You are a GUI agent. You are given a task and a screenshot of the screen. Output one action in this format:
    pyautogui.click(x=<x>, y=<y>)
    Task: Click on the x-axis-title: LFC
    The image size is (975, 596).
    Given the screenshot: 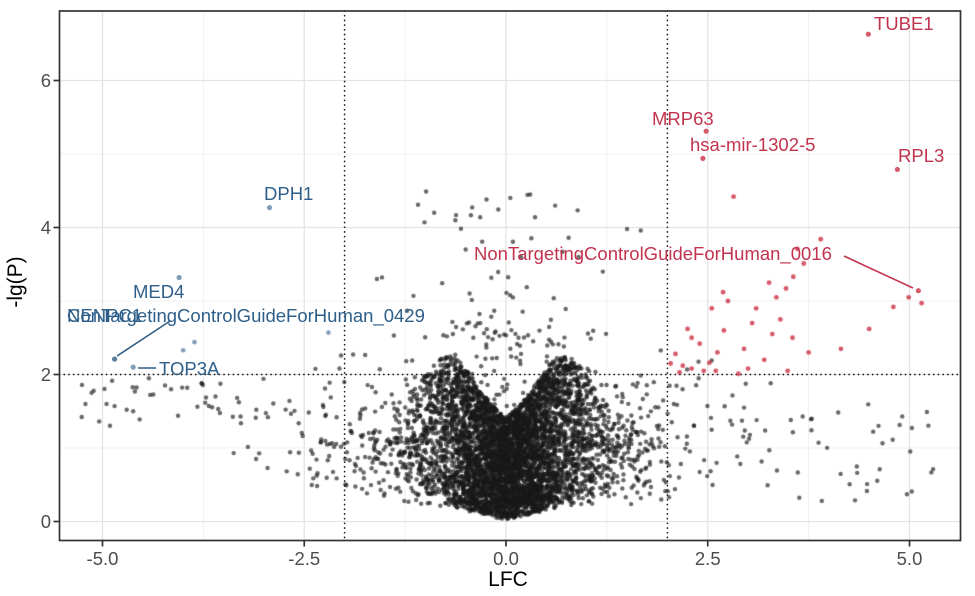 What is the action you would take?
    pyautogui.click(x=508, y=579)
    